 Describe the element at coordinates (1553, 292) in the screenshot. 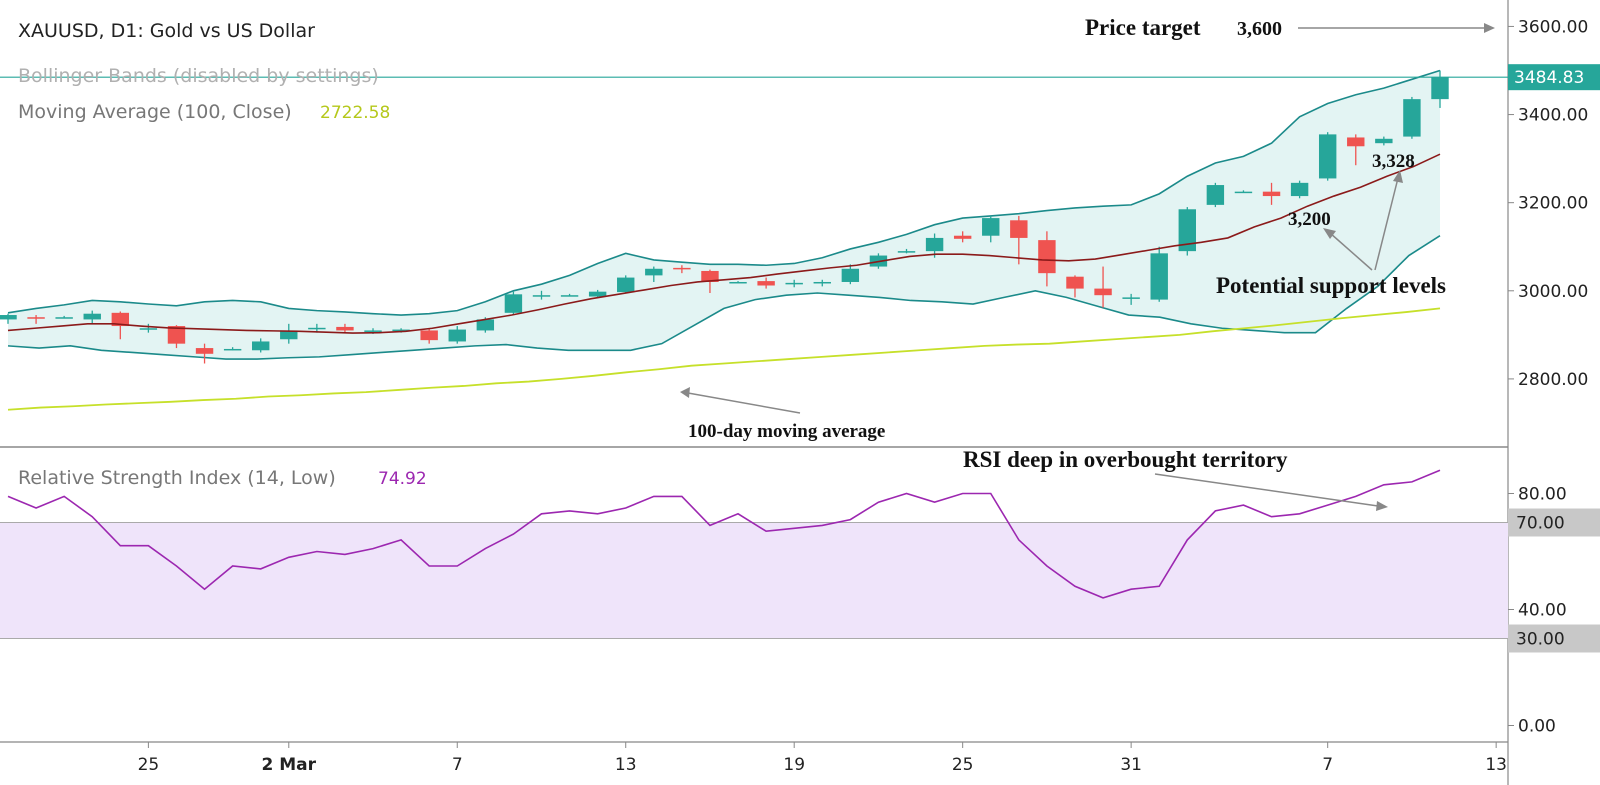

I see `price-tick-label: 3000.00` at that location.